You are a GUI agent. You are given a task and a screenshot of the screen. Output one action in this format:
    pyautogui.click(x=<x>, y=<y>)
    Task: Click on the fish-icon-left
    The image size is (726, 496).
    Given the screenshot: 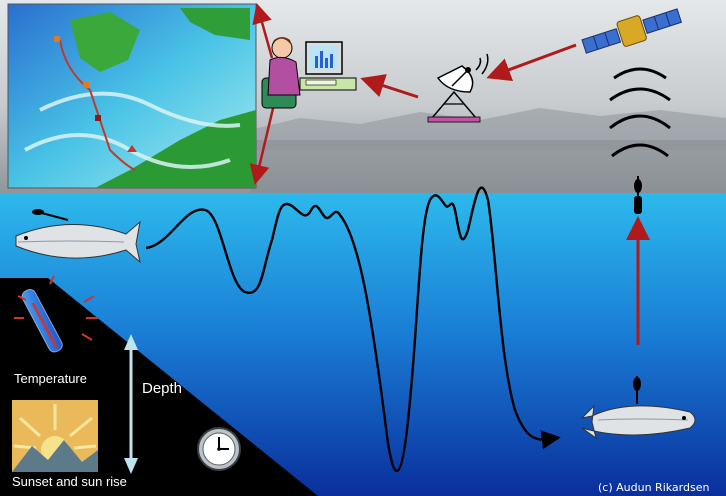 What is the action you would take?
    pyautogui.click(x=78, y=236)
    